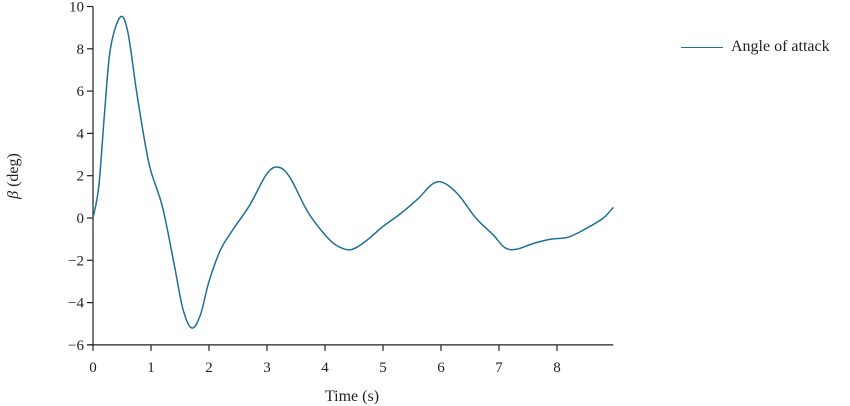 This screenshot has height=406, width=850. What do you see at coordinates (13, 176) in the screenshot?
I see `y-axis-title: β (deg)` at bounding box center [13, 176].